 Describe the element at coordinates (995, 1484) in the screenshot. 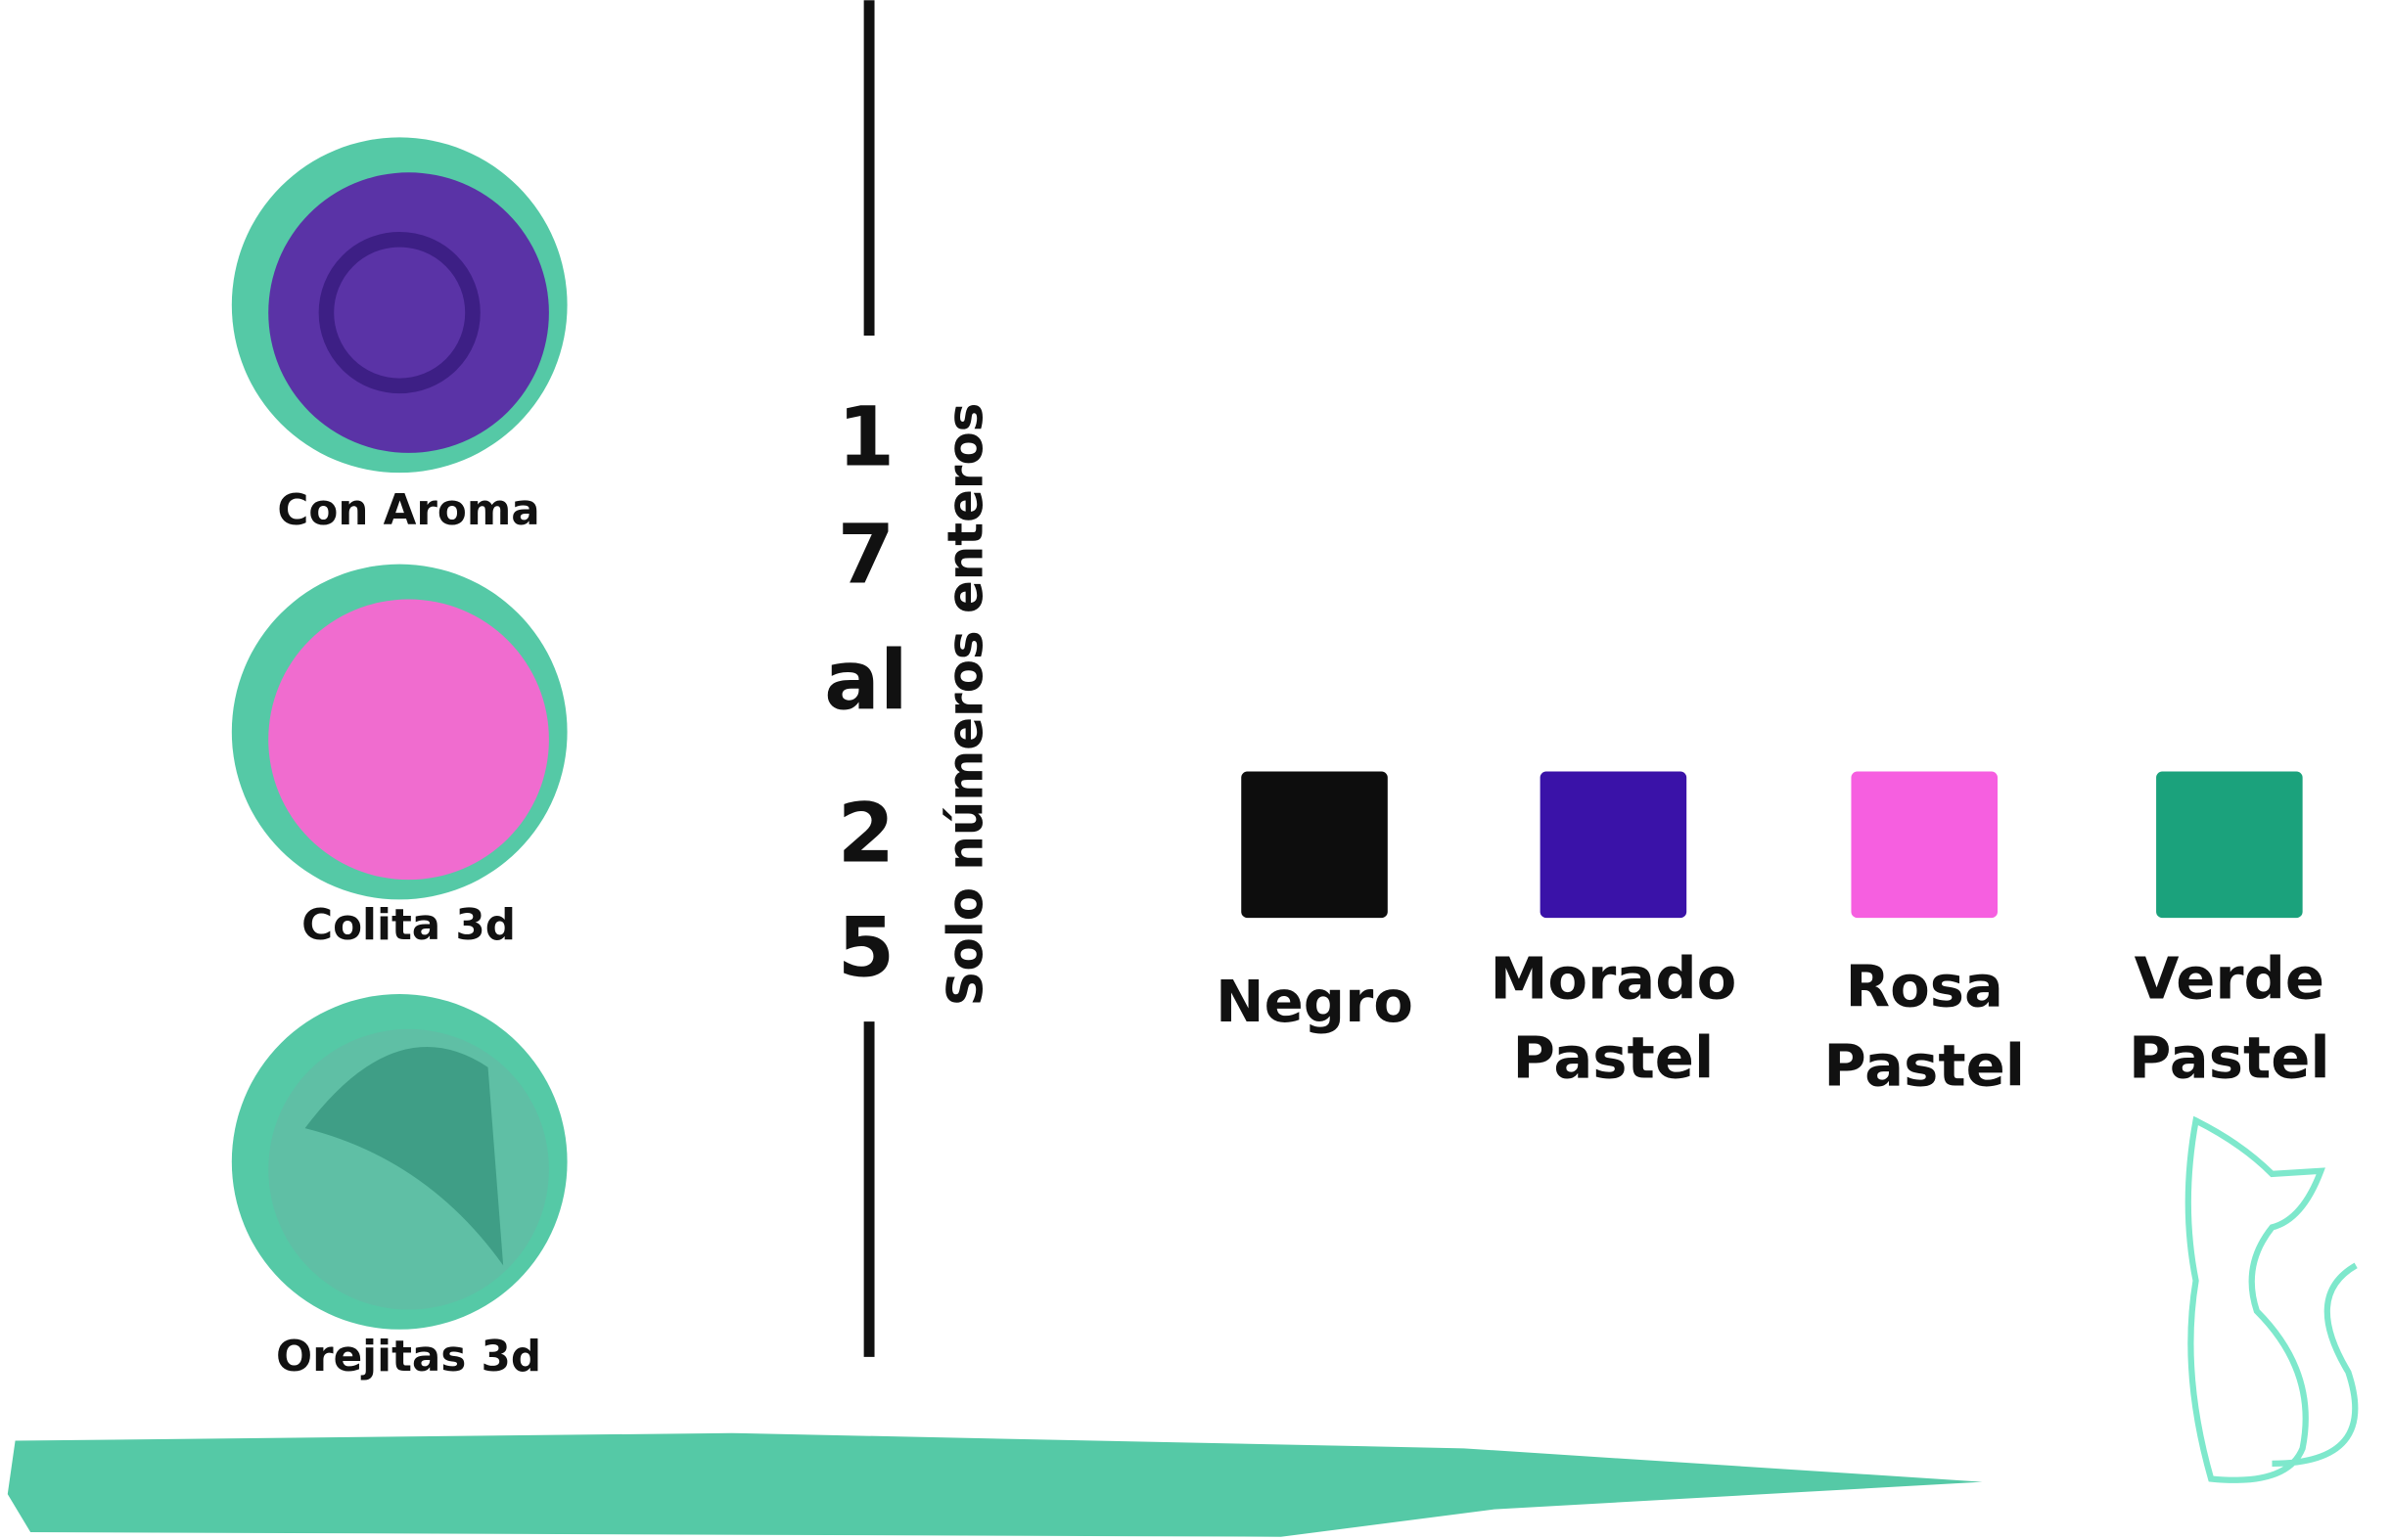

I see `brush-stroke` at that location.